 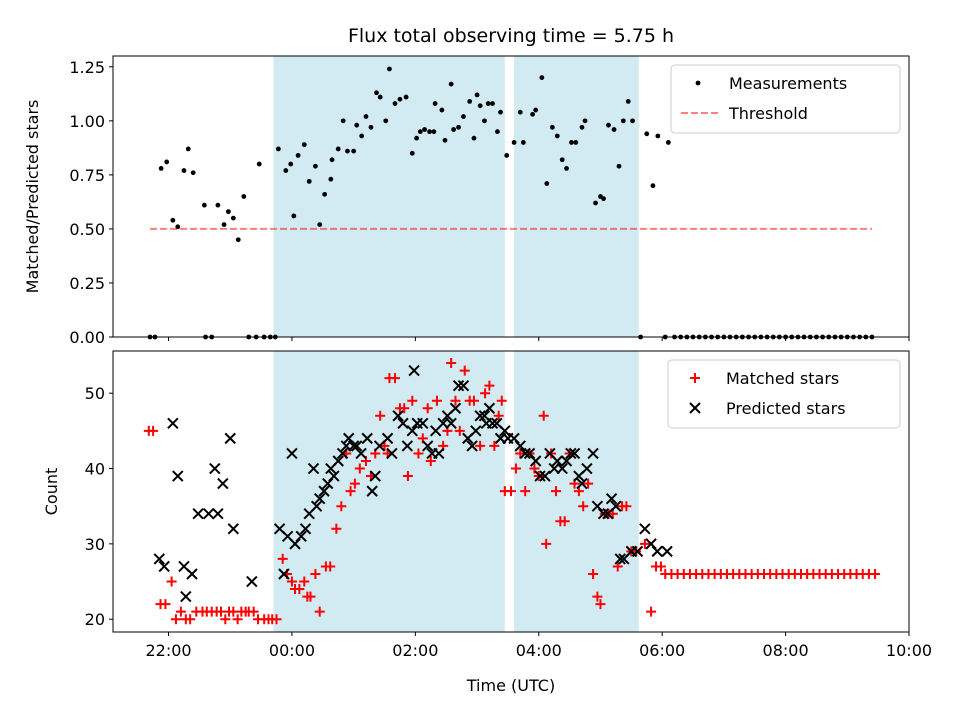 What do you see at coordinates (510, 685) in the screenshot?
I see `x-axis-label: Time (UTC)` at bounding box center [510, 685].